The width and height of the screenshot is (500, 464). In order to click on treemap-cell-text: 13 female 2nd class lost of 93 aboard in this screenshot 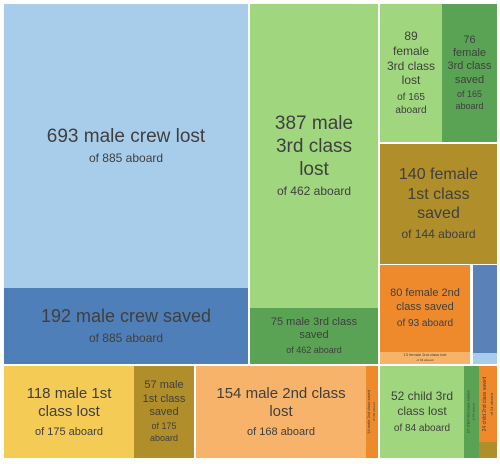, I will do `click(425, 357)`.